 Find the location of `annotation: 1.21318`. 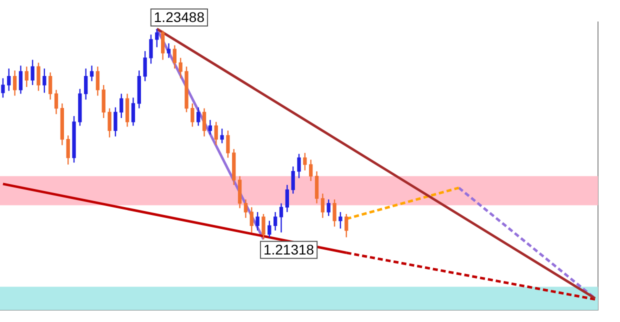

annotation: 1.21318 is located at coordinates (288, 249).